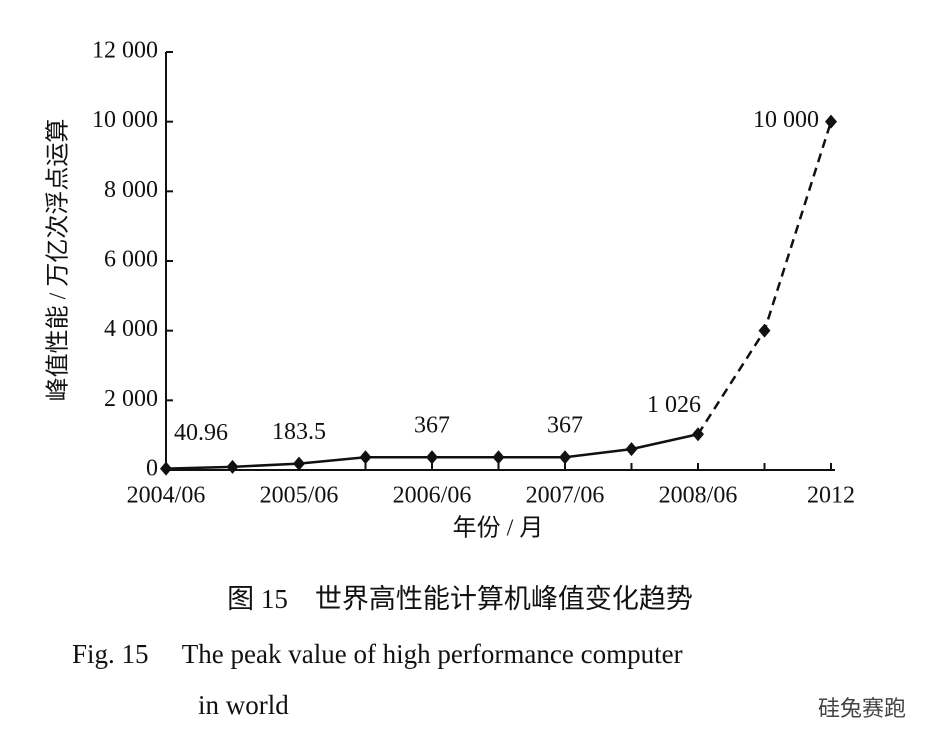 The width and height of the screenshot is (946, 750). What do you see at coordinates (131, 329) in the screenshot?
I see `y-tick-label: 4 000` at bounding box center [131, 329].